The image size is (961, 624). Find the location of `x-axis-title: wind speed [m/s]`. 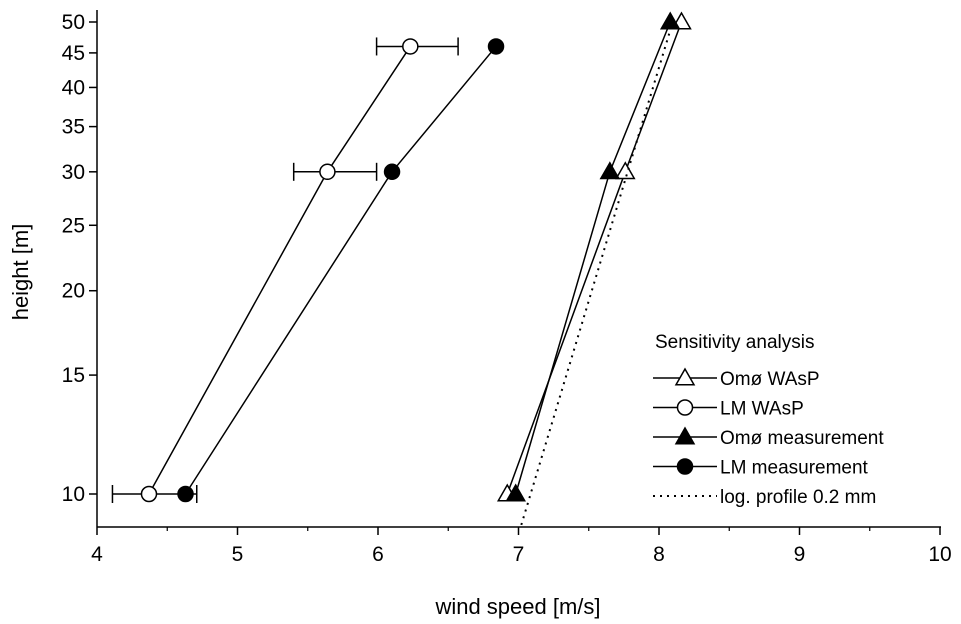

x-axis-title: wind speed [m/s] is located at coordinates (517, 606).